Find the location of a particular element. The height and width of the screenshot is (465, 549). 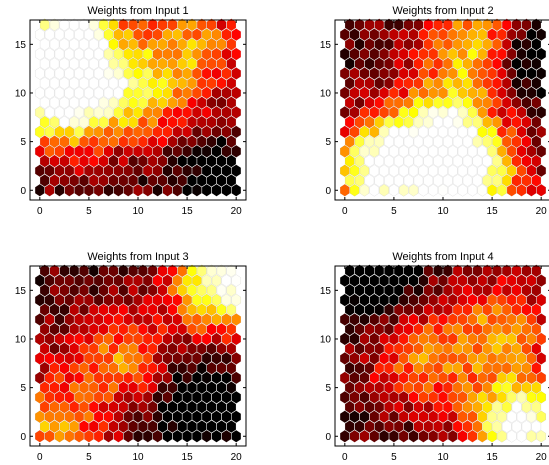

x-tick-label: 15 is located at coordinates (188, 211).